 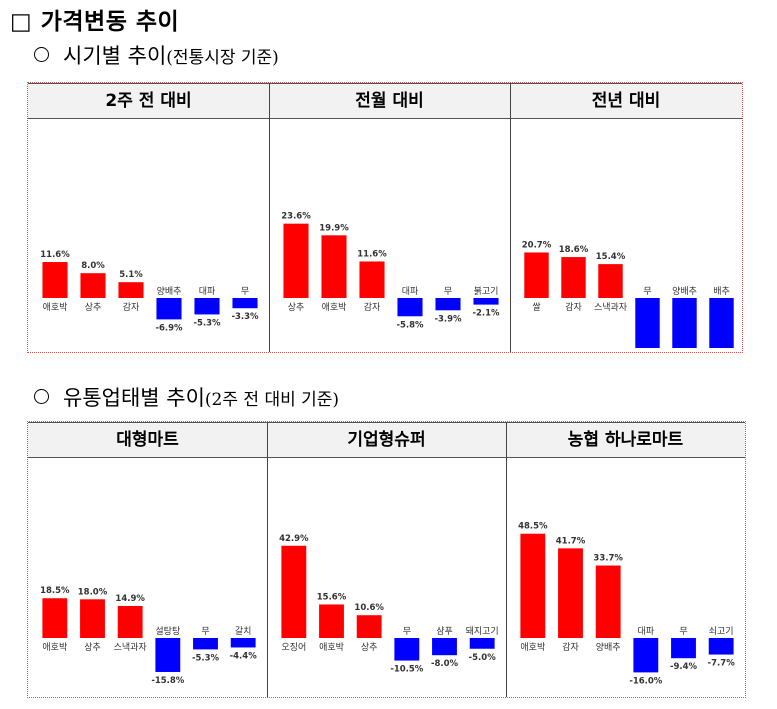 I want to click on circle-bullet-icon, so click(x=41, y=396).